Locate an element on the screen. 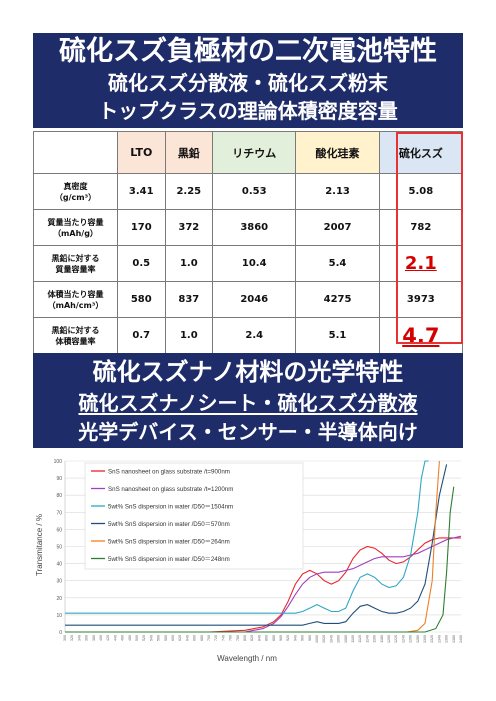 Image resolution: width=496 pixels, height=701 pixels. x-tick-label: 1320 is located at coordinates (432, 639).